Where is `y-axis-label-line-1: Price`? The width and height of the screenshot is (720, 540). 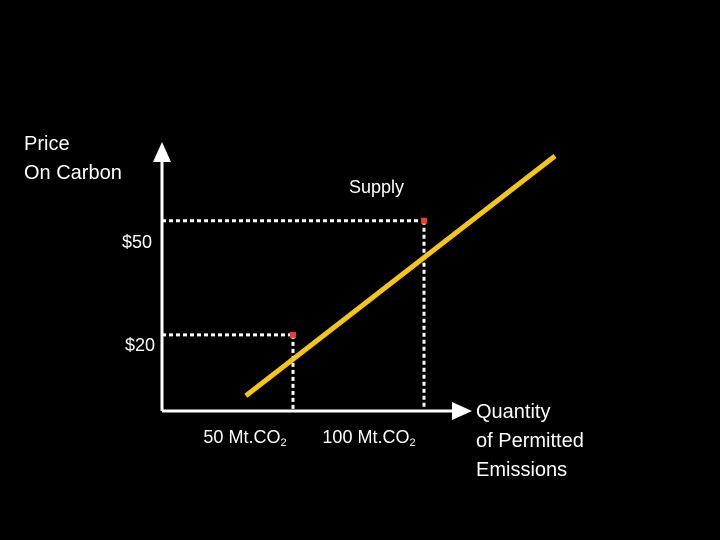
y-axis-label-line-1: Price is located at coordinates (47, 144).